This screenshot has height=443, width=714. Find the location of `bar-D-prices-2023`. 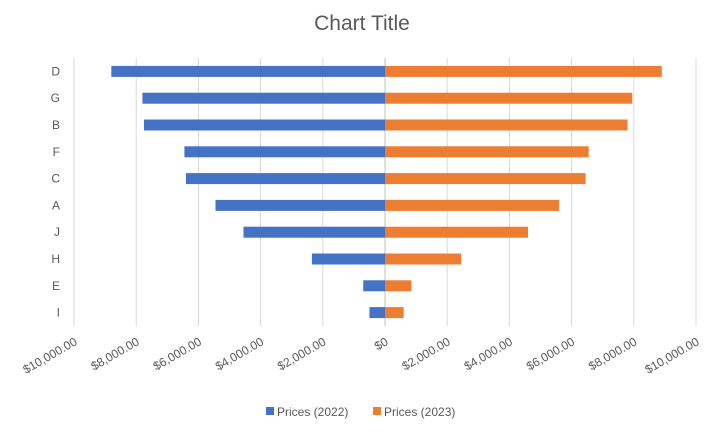

bar-D-prices-2023 is located at coordinates (523, 71).